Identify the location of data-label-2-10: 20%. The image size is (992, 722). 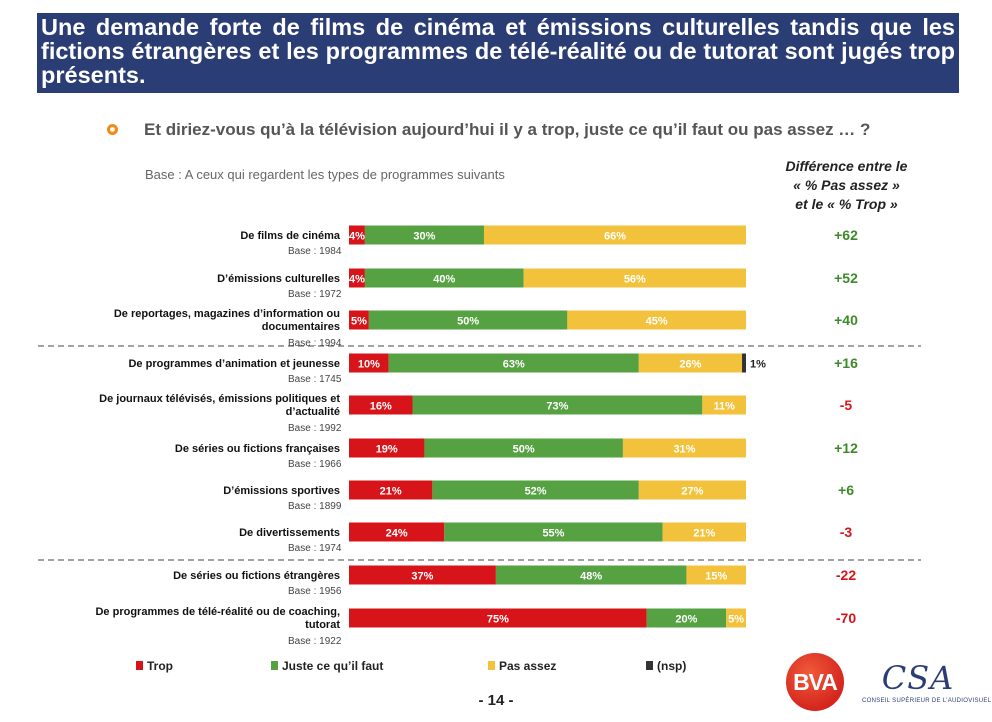
(686, 620).